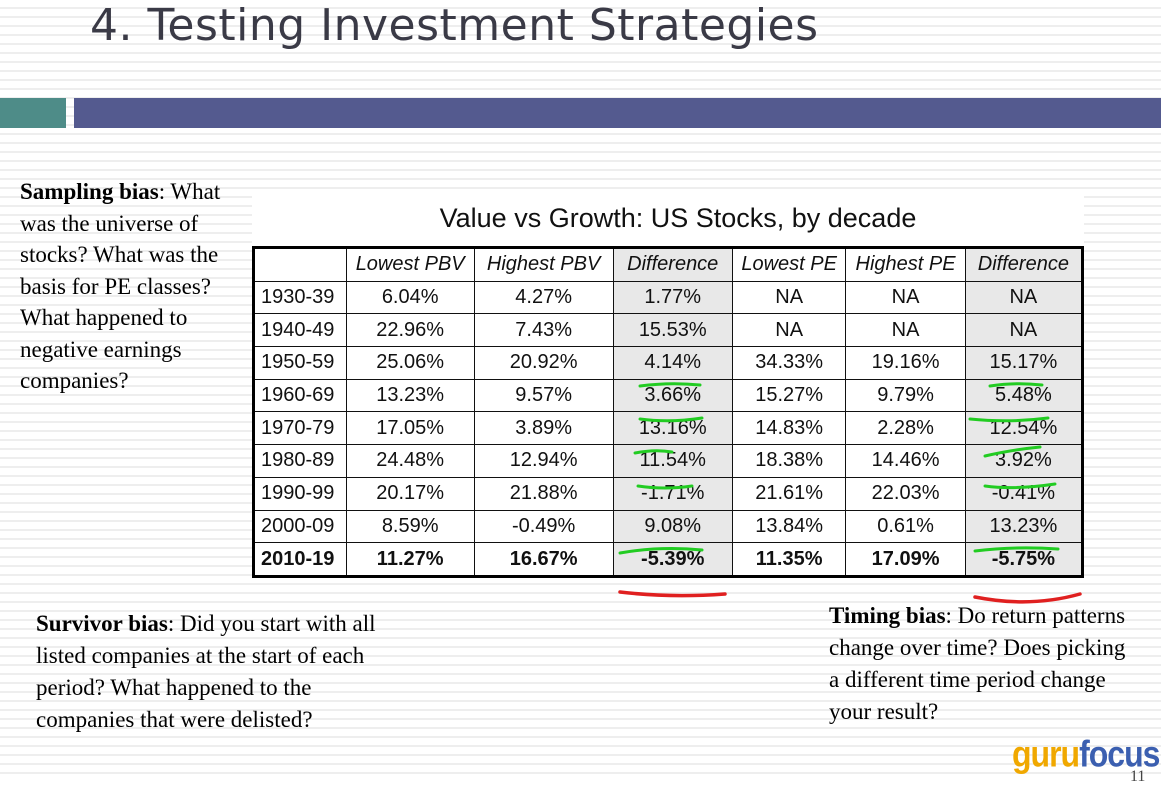 Image resolution: width=1161 pixels, height=786 pixels. What do you see at coordinates (89, 191) in the screenshot?
I see `sampling-bias-label: Sampling bias` at bounding box center [89, 191].